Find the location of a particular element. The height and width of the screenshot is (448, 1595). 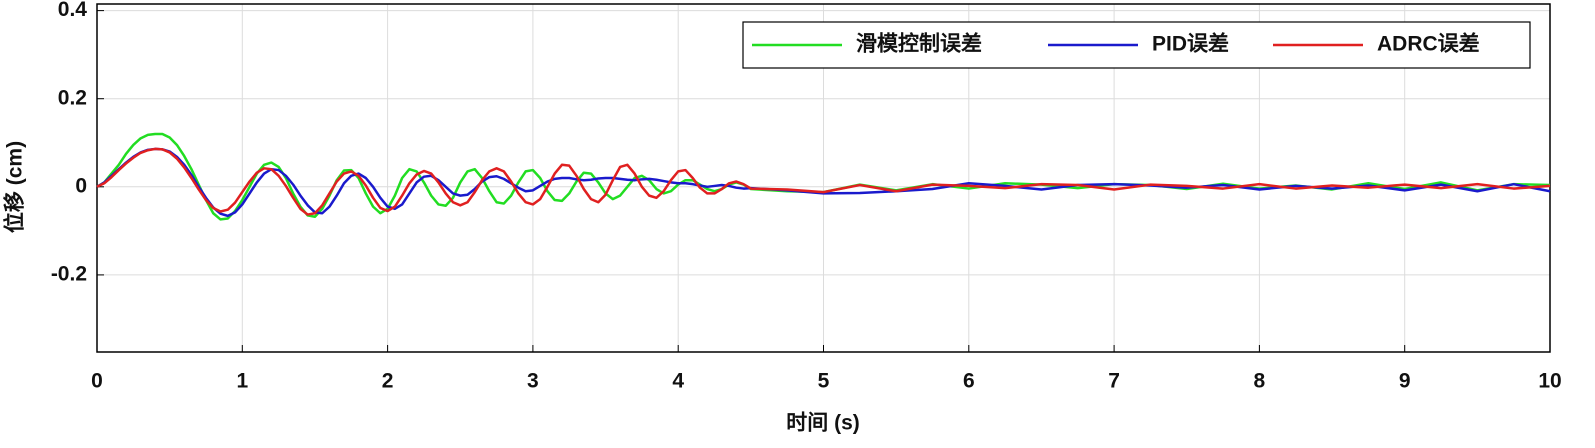

y-tick-label: 0.2 is located at coordinates (72, 97).